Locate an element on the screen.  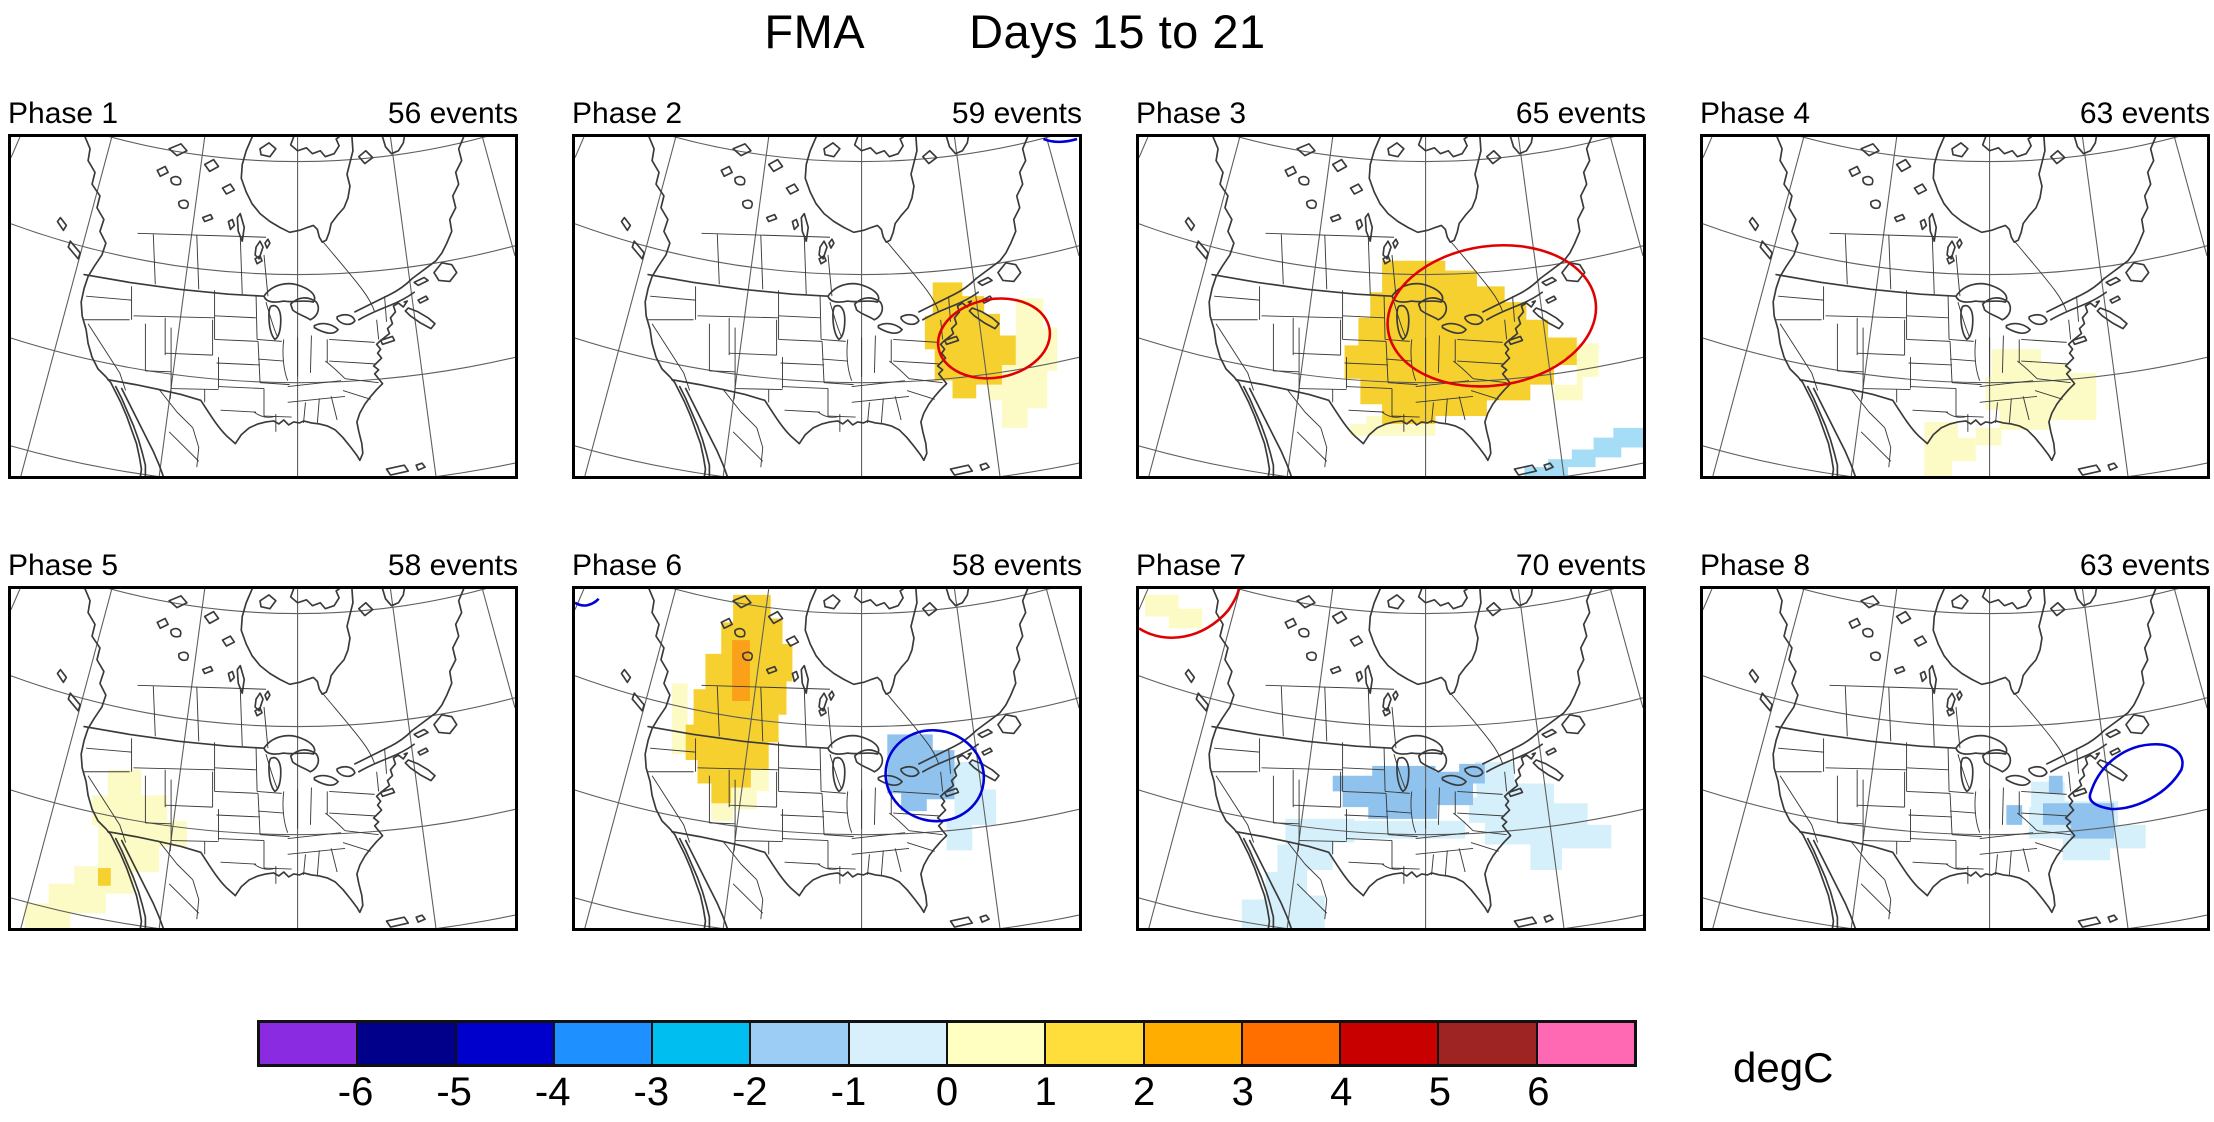
title-window: Days 15 to 21 is located at coordinates (1117, 31).